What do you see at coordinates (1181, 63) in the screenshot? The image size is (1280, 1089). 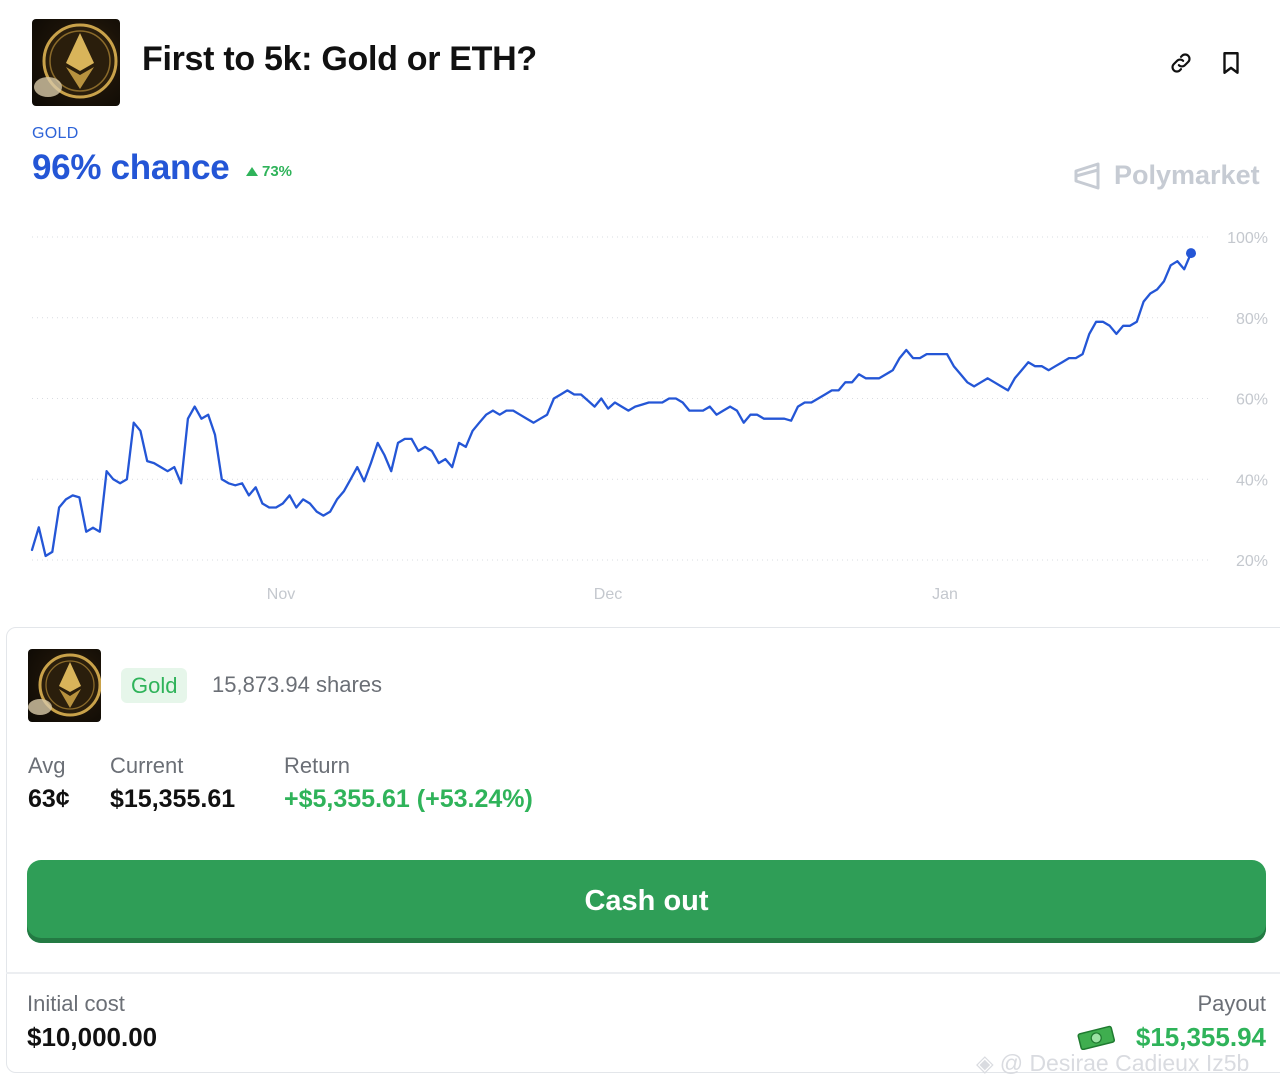 I see `link-icon` at bounding box center [1181, 63].